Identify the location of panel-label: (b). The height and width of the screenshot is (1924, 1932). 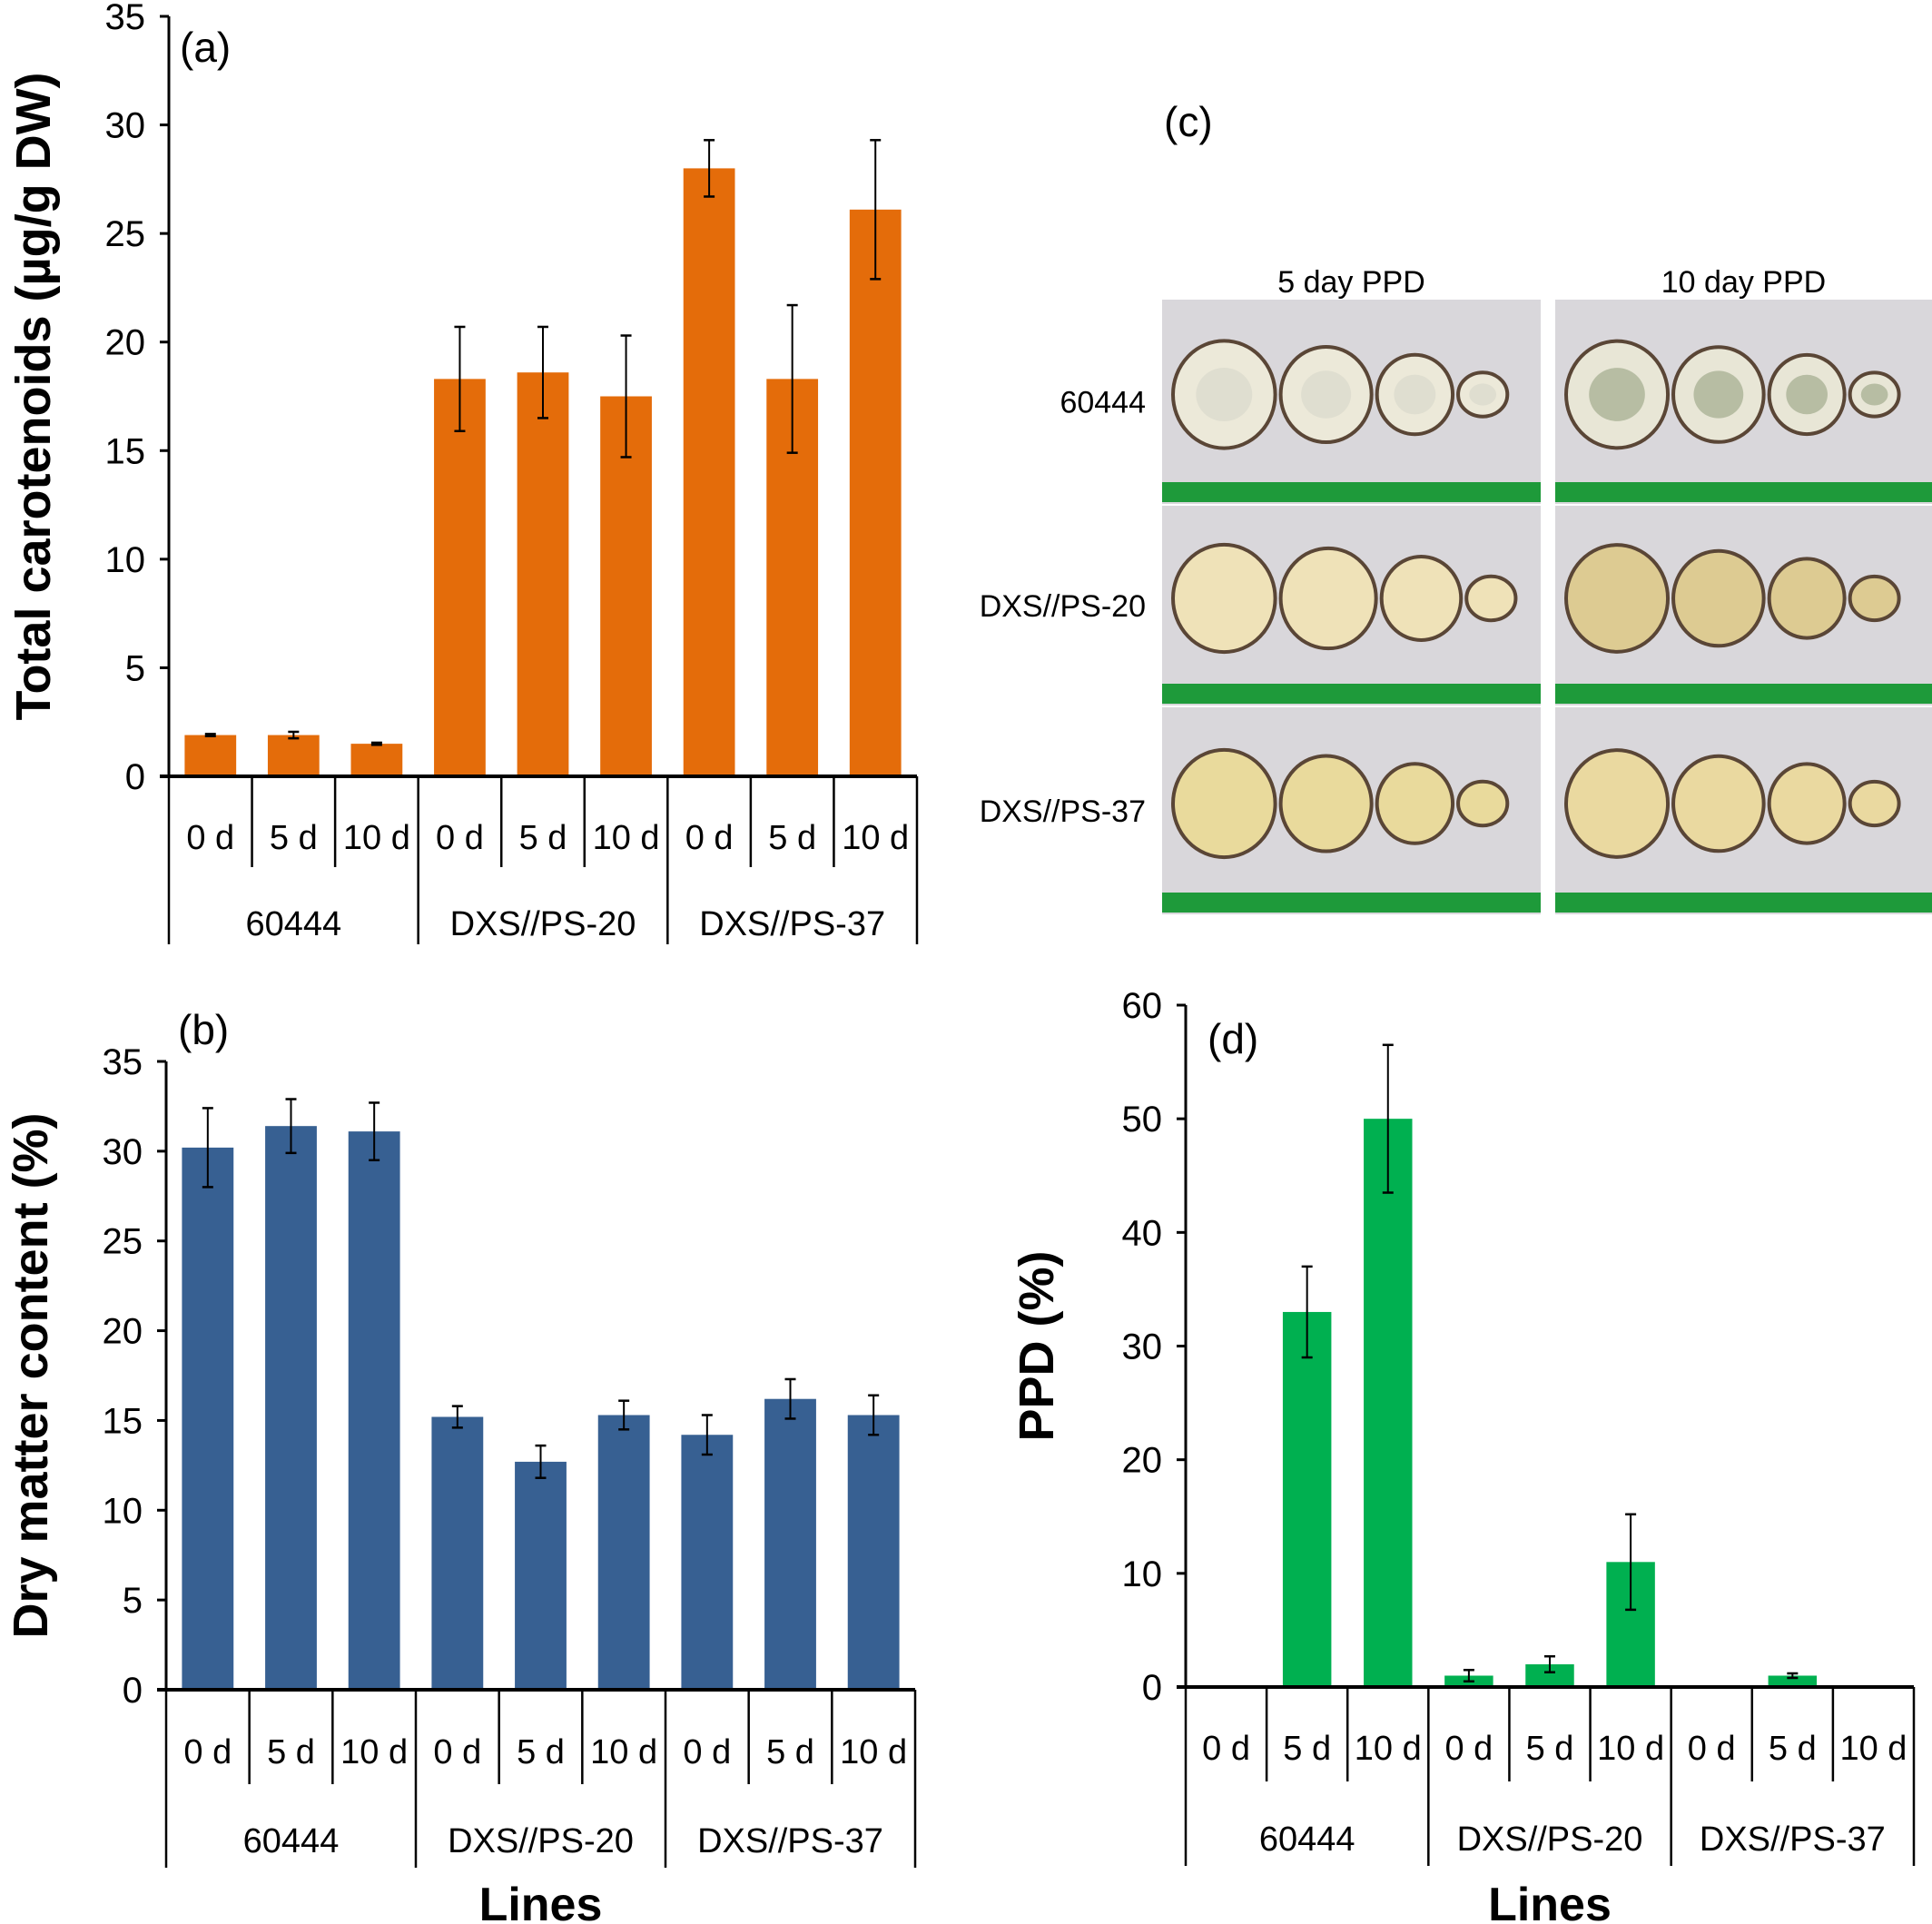
(203, 1029).